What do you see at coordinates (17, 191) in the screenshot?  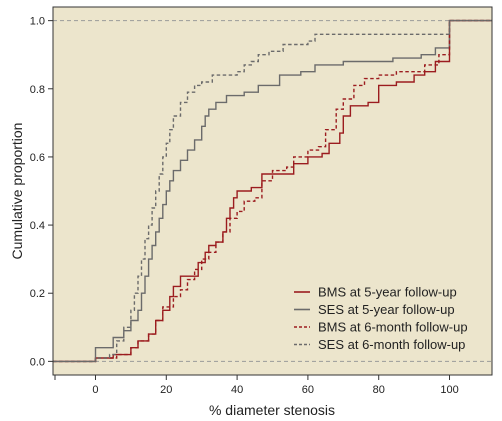 I see `y-axis-title: Cumulative proportion` at bounding box center [17, 191].